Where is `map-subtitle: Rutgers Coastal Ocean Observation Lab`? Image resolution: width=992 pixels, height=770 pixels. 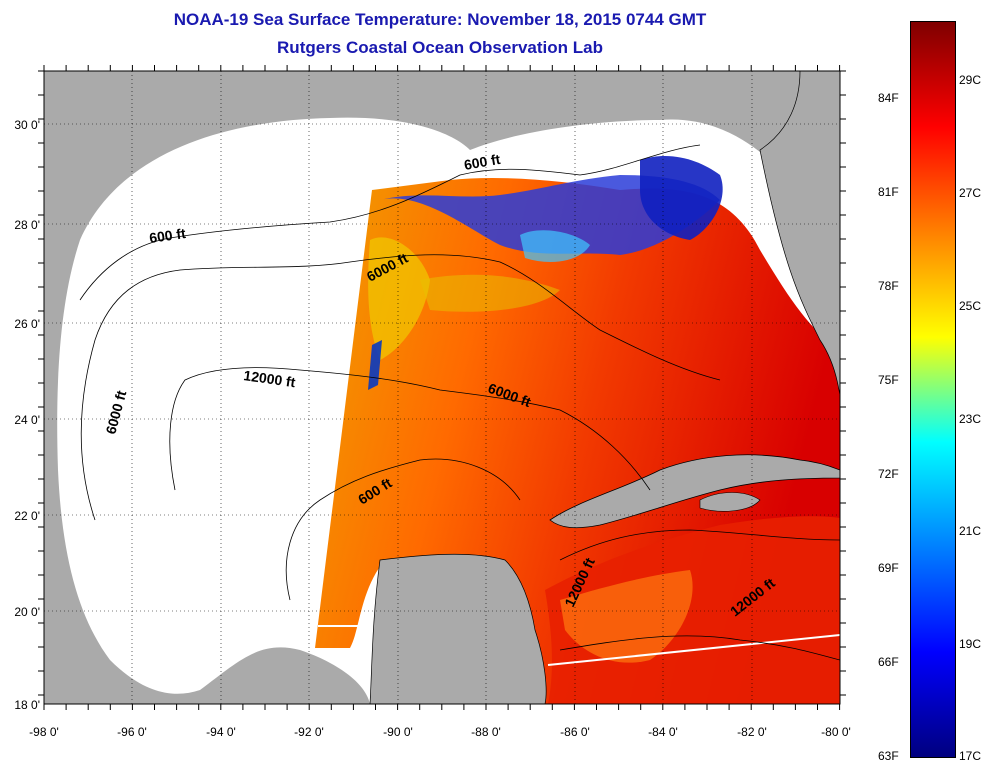 map-subtitle: Rutgers Coastal Ocean Observation Lab is located at coordinates (440, 47).